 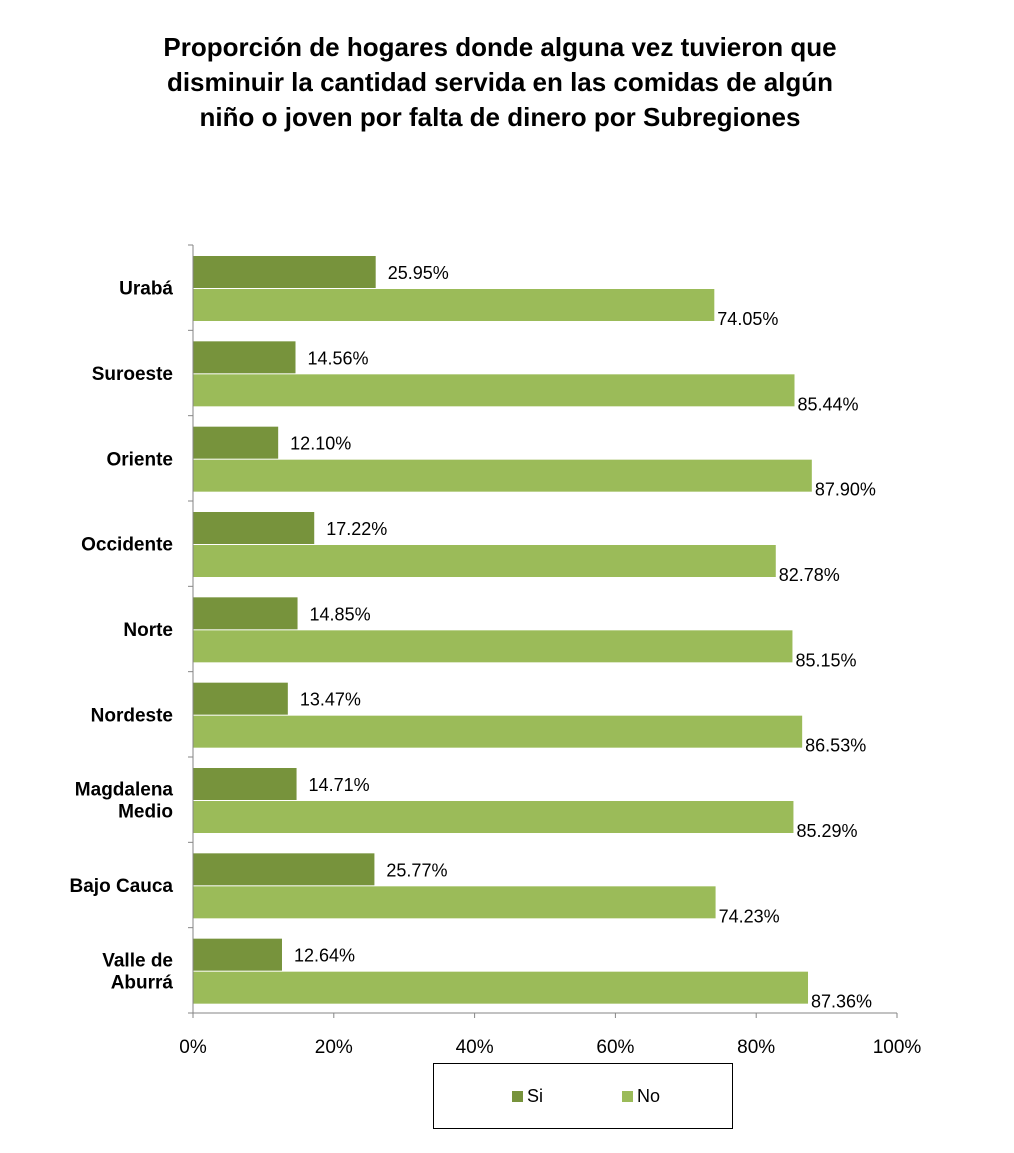 I want to click on category-label-line: Bajo Cauca, so click(x=122, y=886).